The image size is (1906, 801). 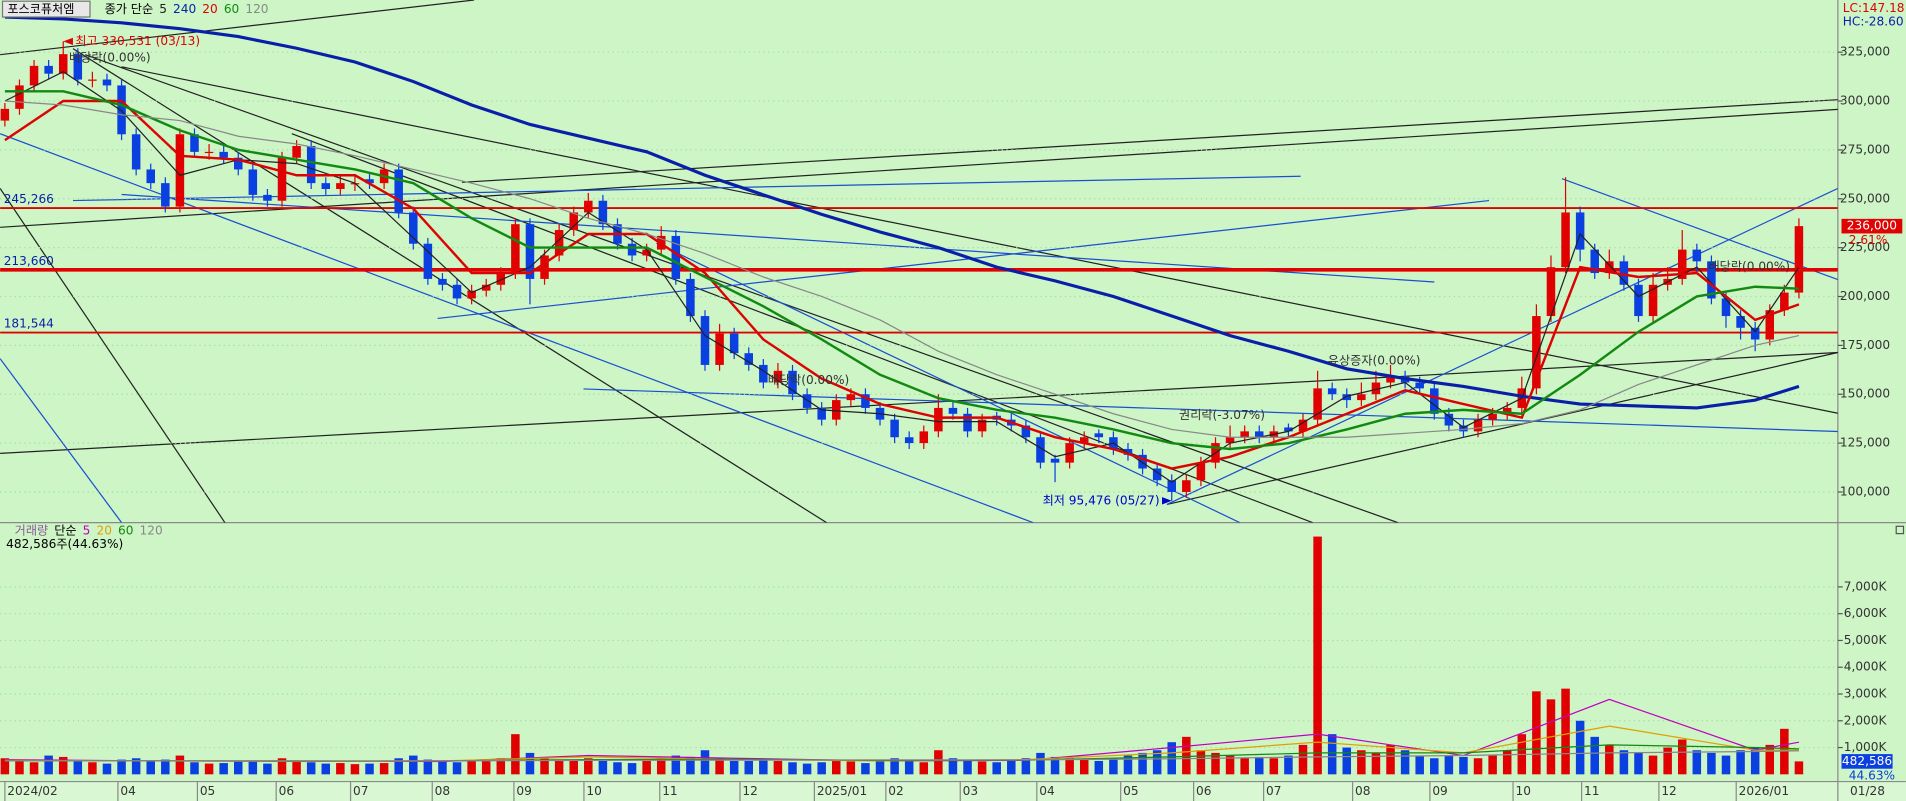 I want to click on y-tick-label: 3,000K, so click(x=1866, y=694).